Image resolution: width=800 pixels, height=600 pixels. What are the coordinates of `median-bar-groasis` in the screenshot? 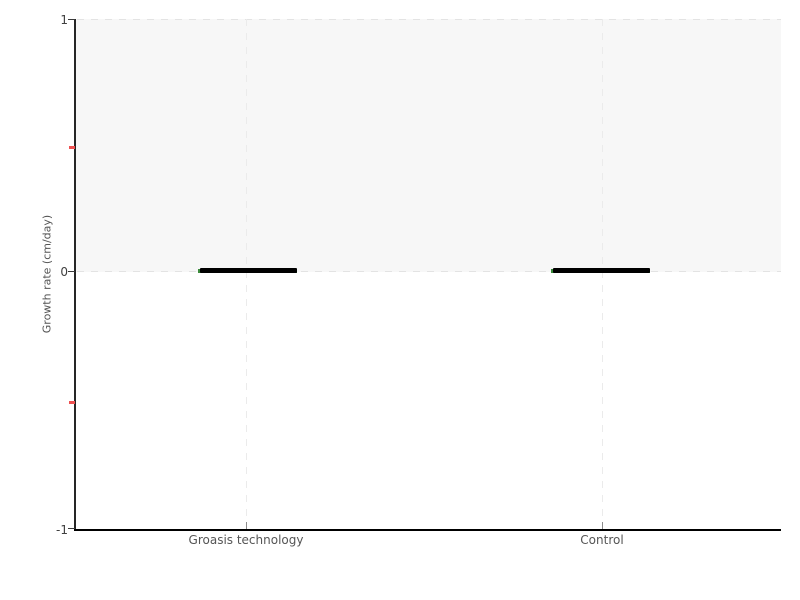 It's located at (248, 270).